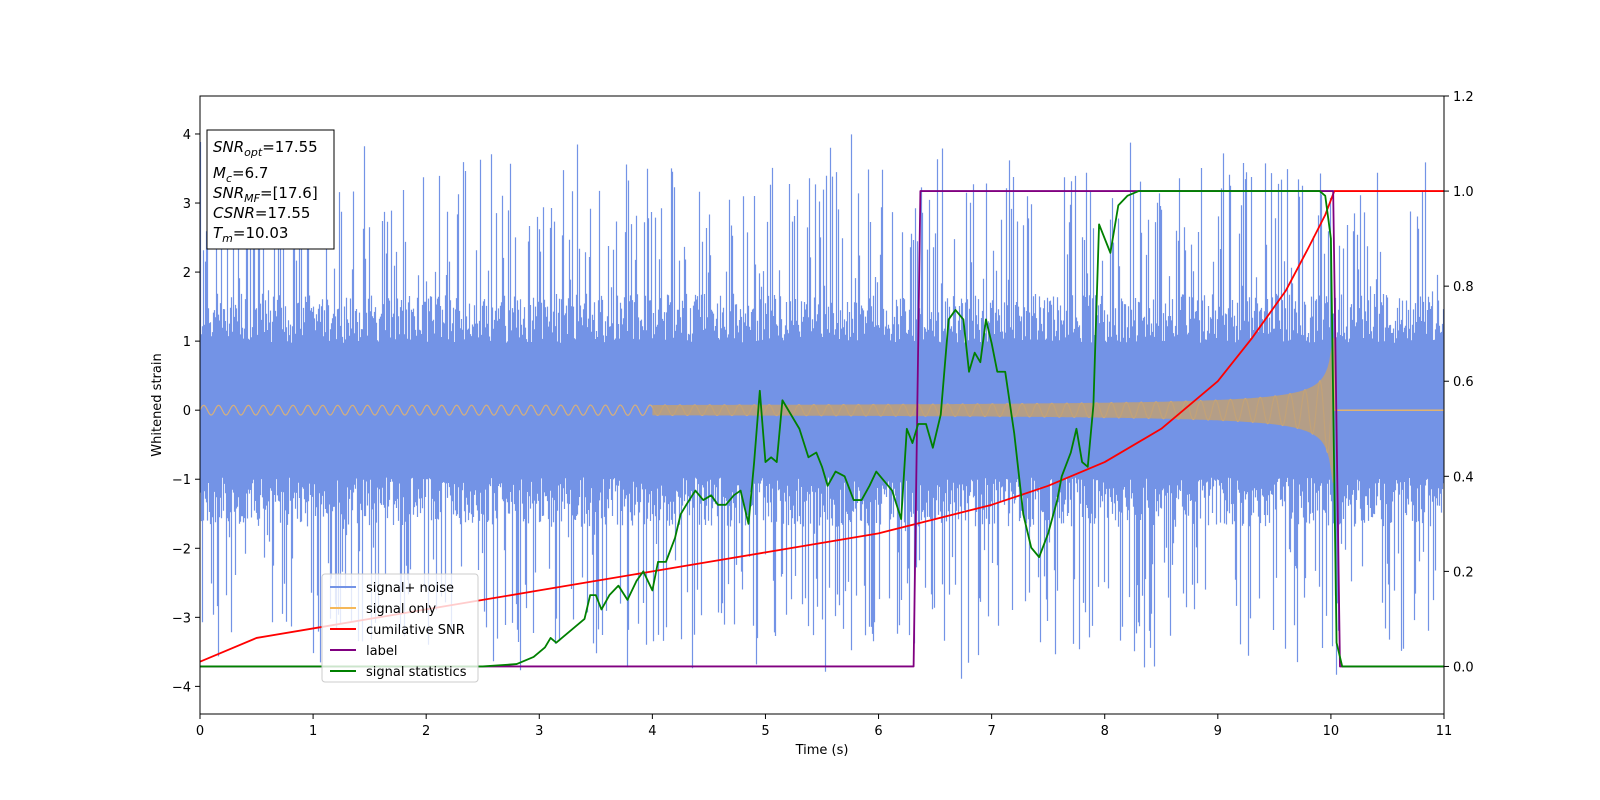 This screenshot has width=1600, height=800. What do you see at coordinates (187, 342) in the screenshot?
I see `y-tick-label: 1` at bounding box center [187, 342].